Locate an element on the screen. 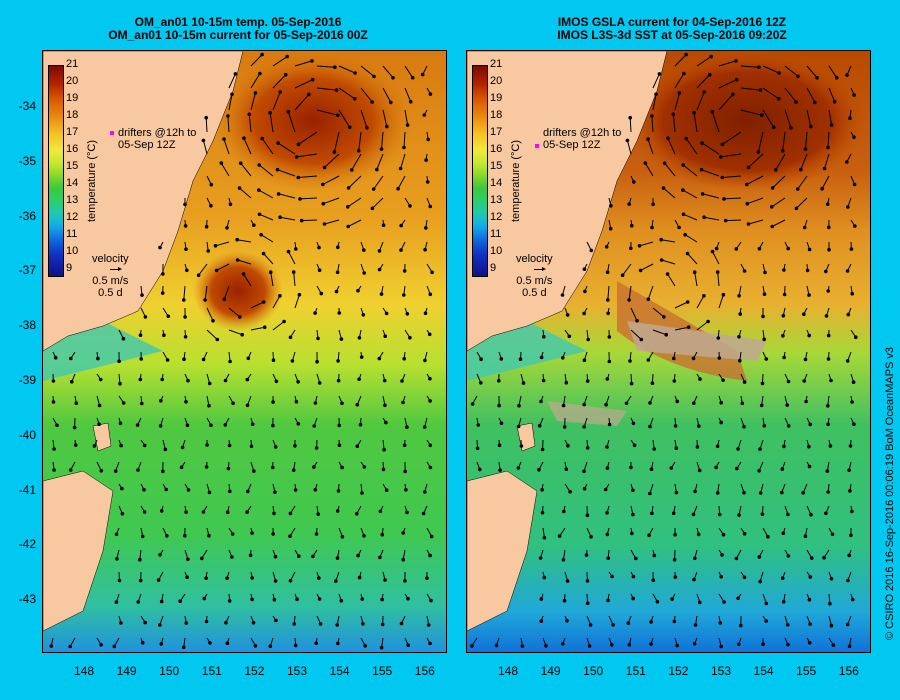 The width and height of the screenshot is (900, 700). latitude-label: -36 is located at coordinates (27, 215).